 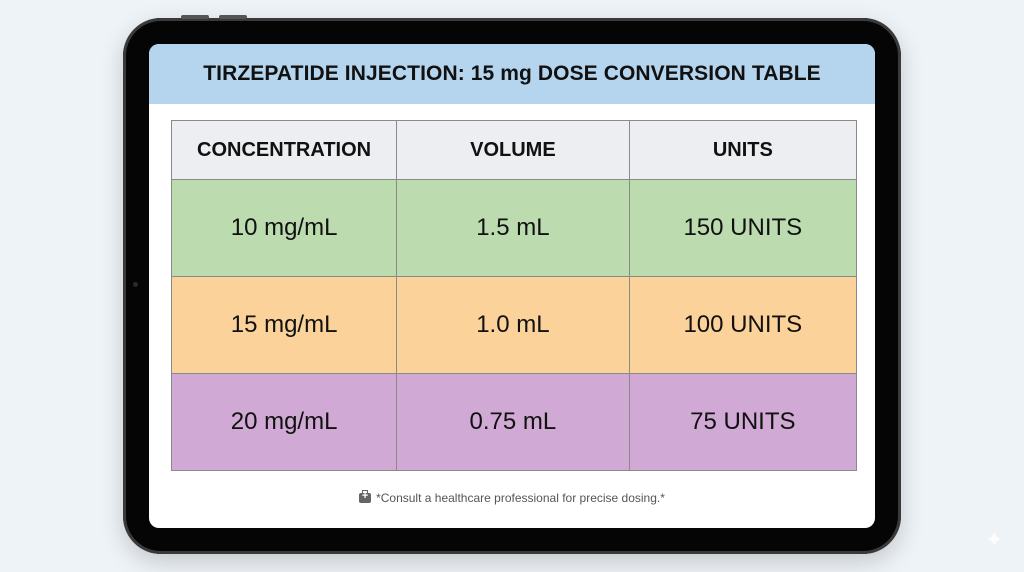 What do you see at coordinates (743, 228) in the screenshot?
I see `cell-units: 150 UNITS` at bounding box center [743, 228].